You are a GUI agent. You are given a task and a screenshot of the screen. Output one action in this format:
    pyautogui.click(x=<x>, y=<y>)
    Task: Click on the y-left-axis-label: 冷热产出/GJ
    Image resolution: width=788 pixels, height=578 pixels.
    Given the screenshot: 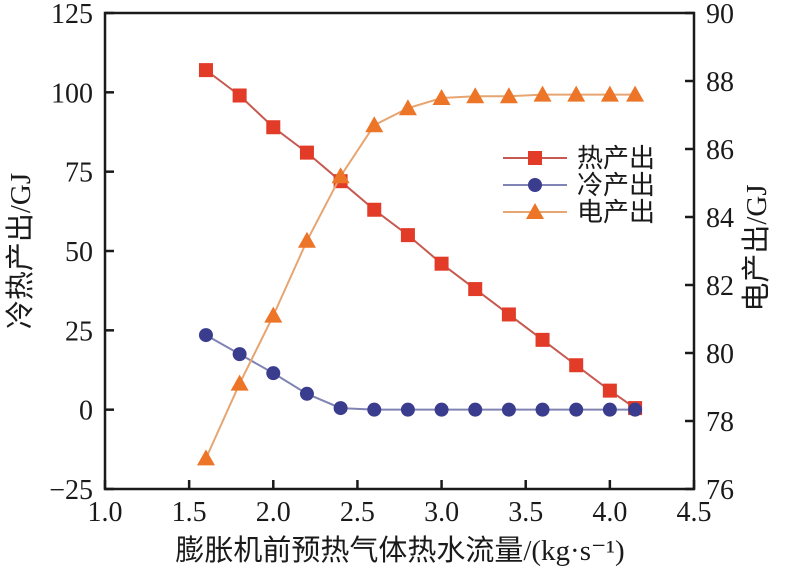 What is the action you would take?
    pyautogui.click(x=20, y=251)
    